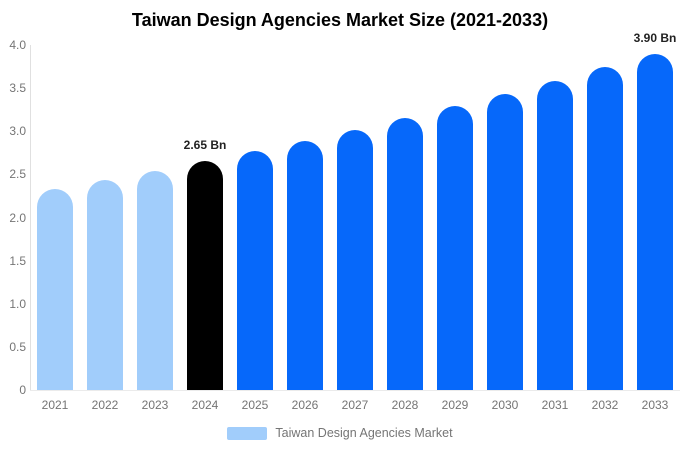  What do you see at coordinates (17, 217) in the screenshot?
I see `y-tick-label-2.0: 2.0` at bounding box center [17, 217].